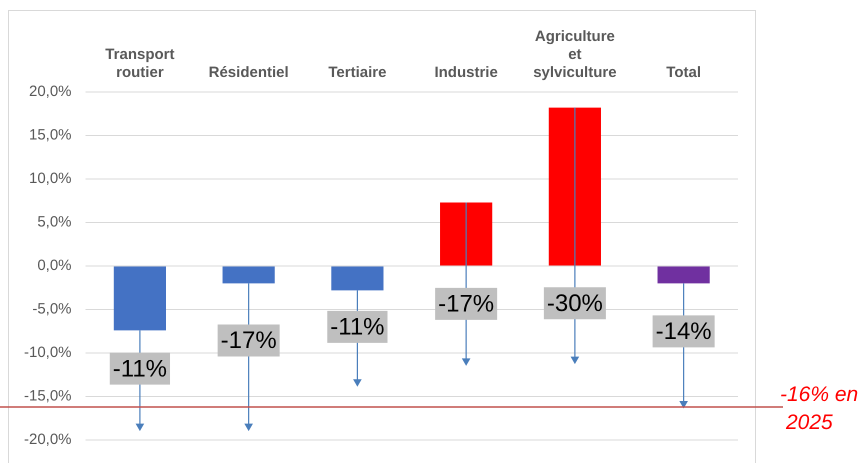 This screenshot has width=868, height=463. Describe the element at coordinates (48, 439) in the screenshot. I see `y-tick-label: -20,0%` at that location.